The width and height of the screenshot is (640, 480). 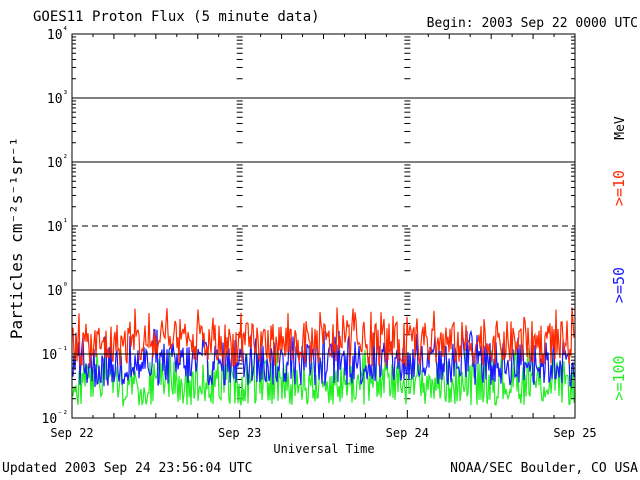 What do you see at coordinates (532, 23) in the screenshot?
I see `begin-time: Begin: 2003 Sep 22 0000 UTC` at bounding box center [532, 23].